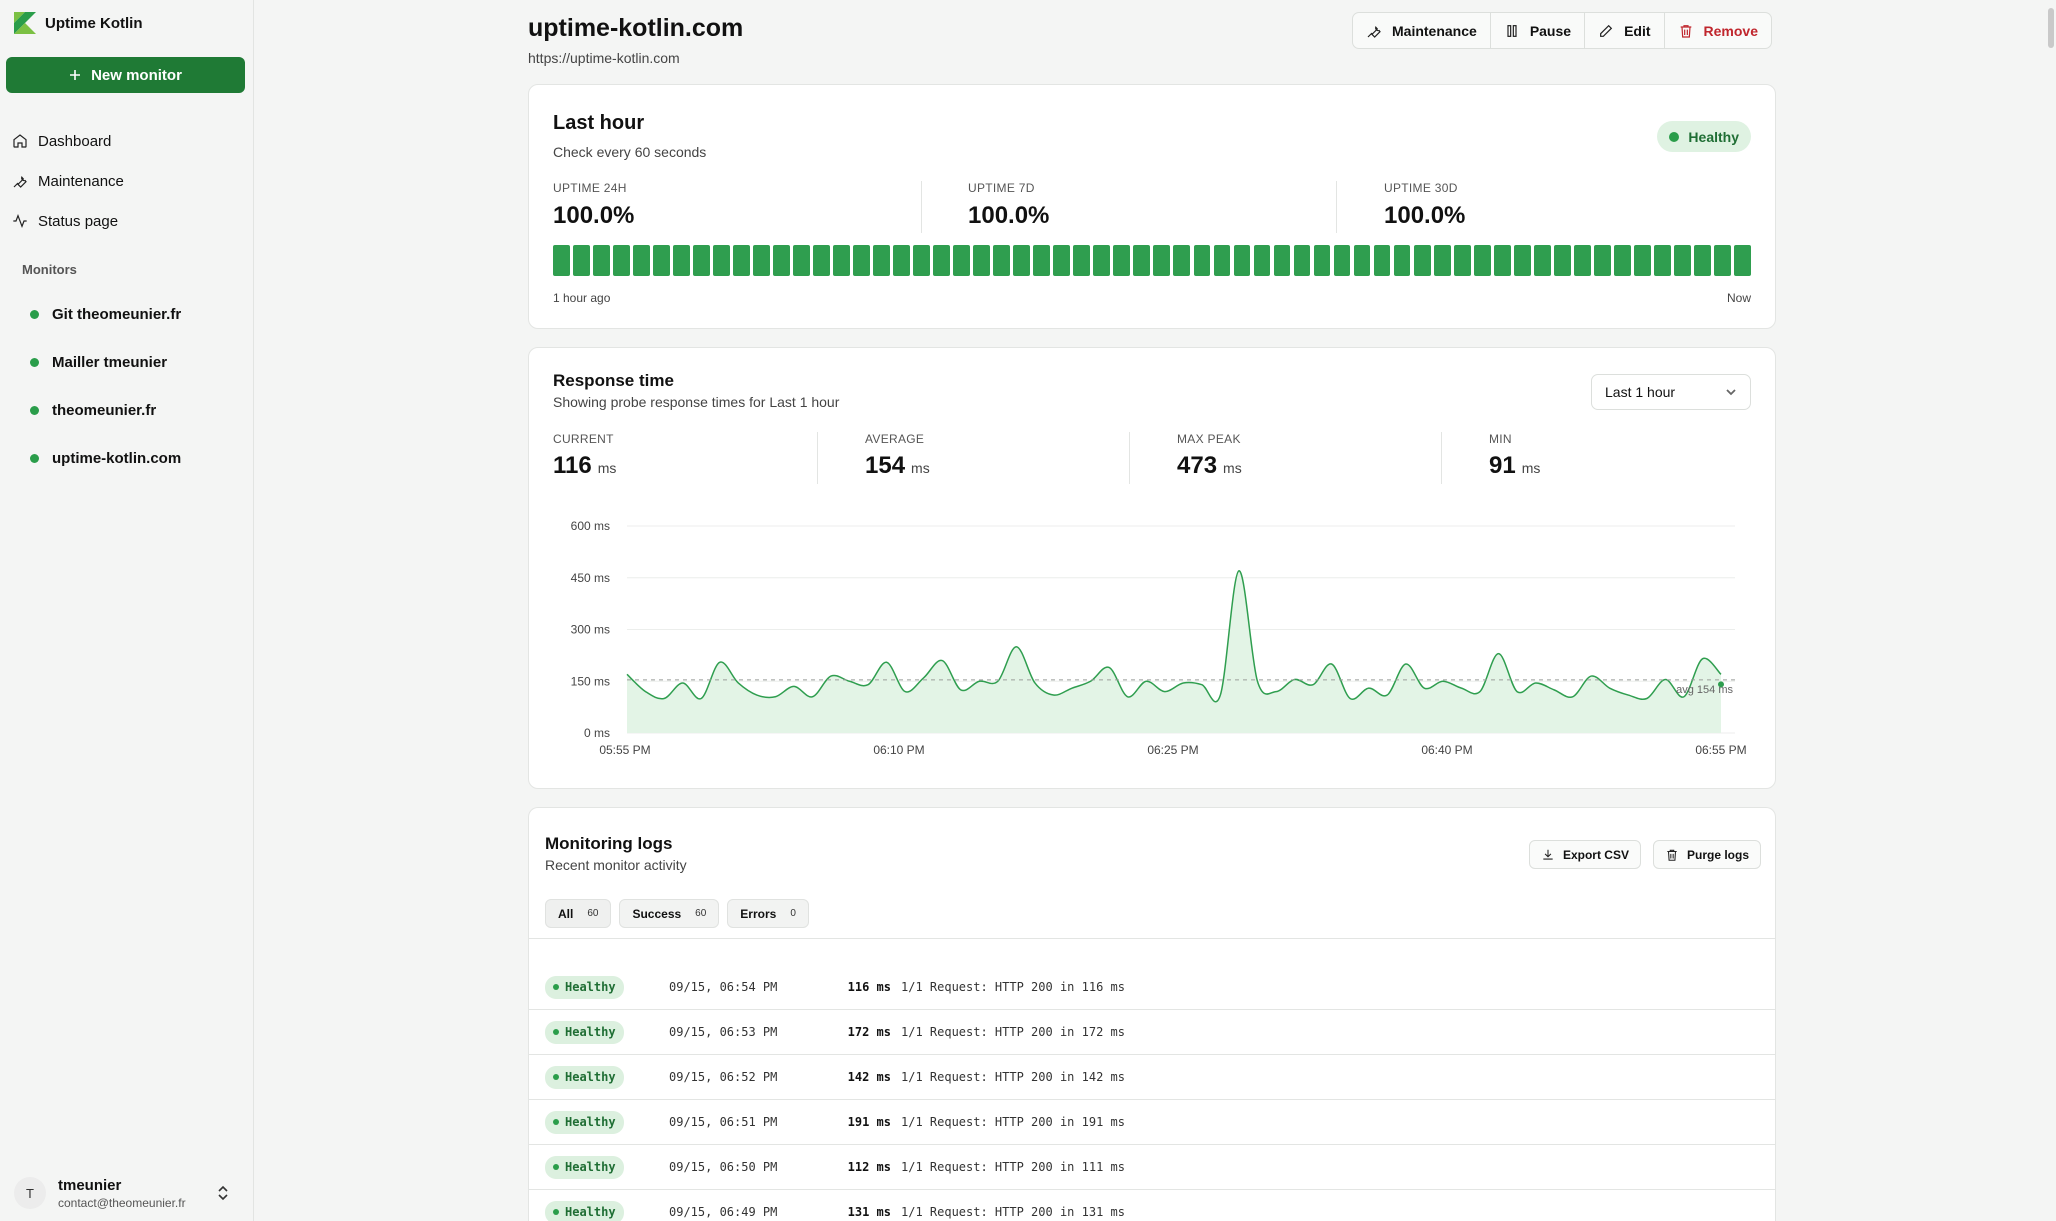 The image size is (2056, 1221). What do you see at coordinates (1538, 30) in the screenshot?
I see `pause-button: Pause` at bounding box center [1538, 30].